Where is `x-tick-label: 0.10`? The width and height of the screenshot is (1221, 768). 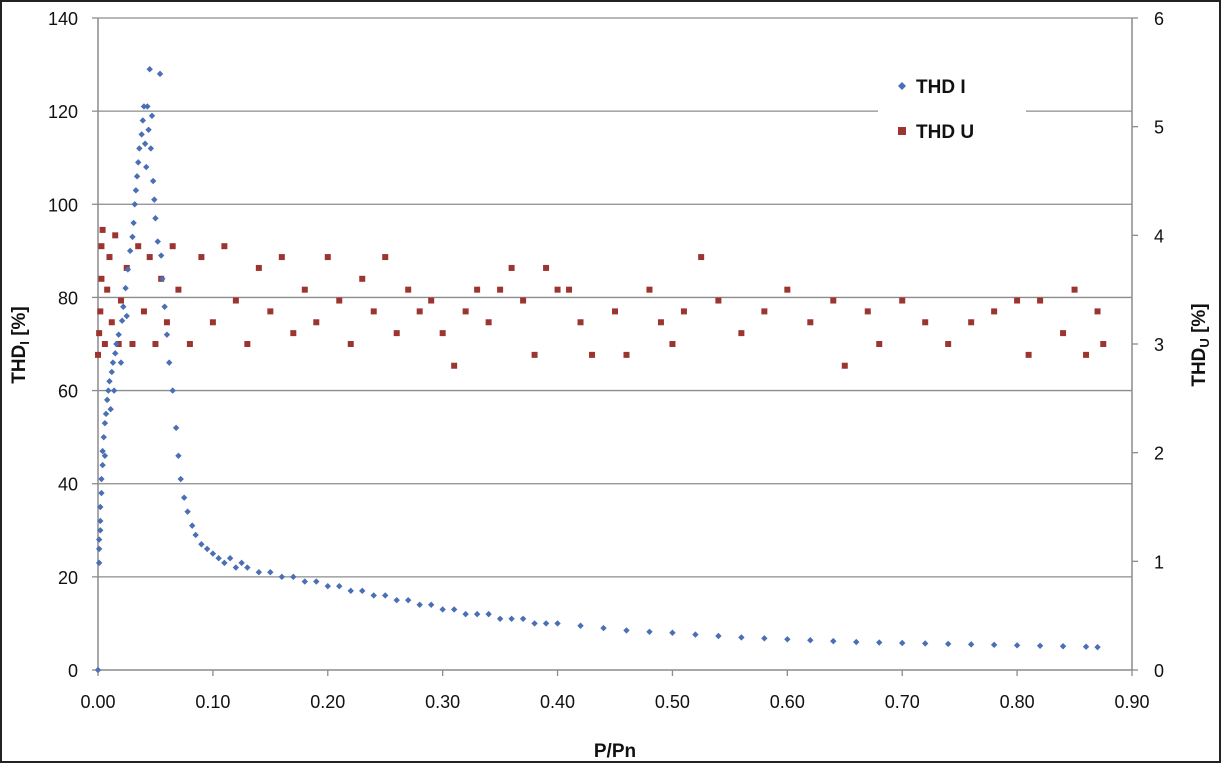
x-tick-label: 0.10 is located at coordinates (212, 702).